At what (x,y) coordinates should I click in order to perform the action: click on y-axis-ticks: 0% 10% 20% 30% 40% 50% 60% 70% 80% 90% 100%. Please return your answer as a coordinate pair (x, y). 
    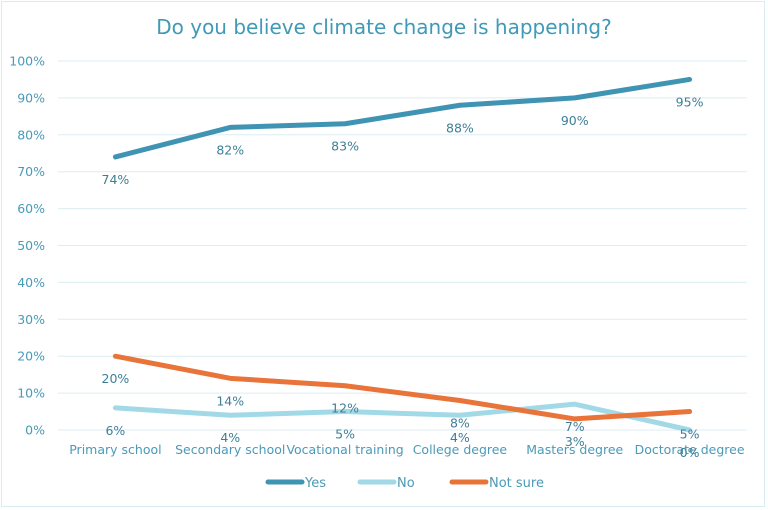
    Looking at the image, I should click on (27, 246).